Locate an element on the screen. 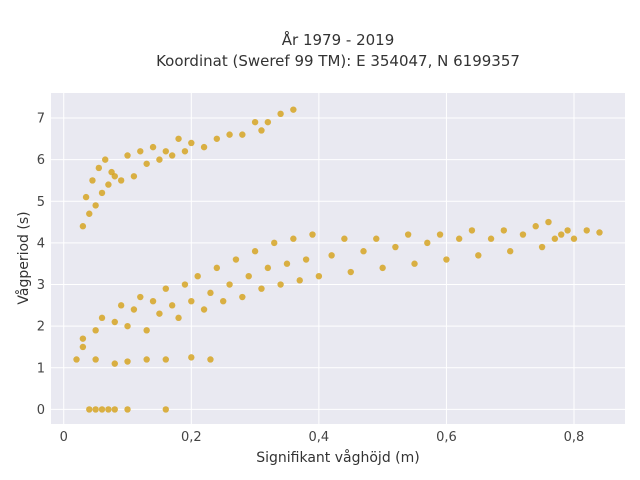 The width and height of the screenshot is (640, 480). x-axis-title: Signifikant våghöjd (m) is located at coordinates (337, 457).